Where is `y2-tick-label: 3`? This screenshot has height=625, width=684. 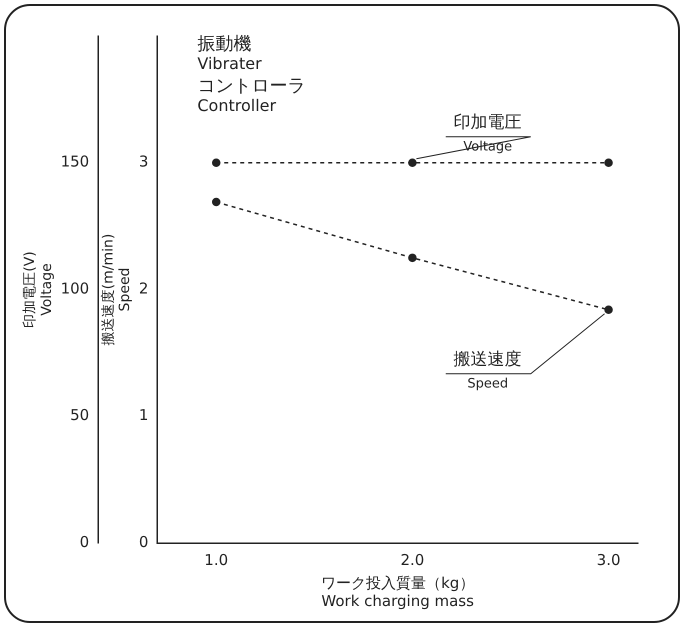 y2-tick-label: 3 is located at coordinates (143, 161).